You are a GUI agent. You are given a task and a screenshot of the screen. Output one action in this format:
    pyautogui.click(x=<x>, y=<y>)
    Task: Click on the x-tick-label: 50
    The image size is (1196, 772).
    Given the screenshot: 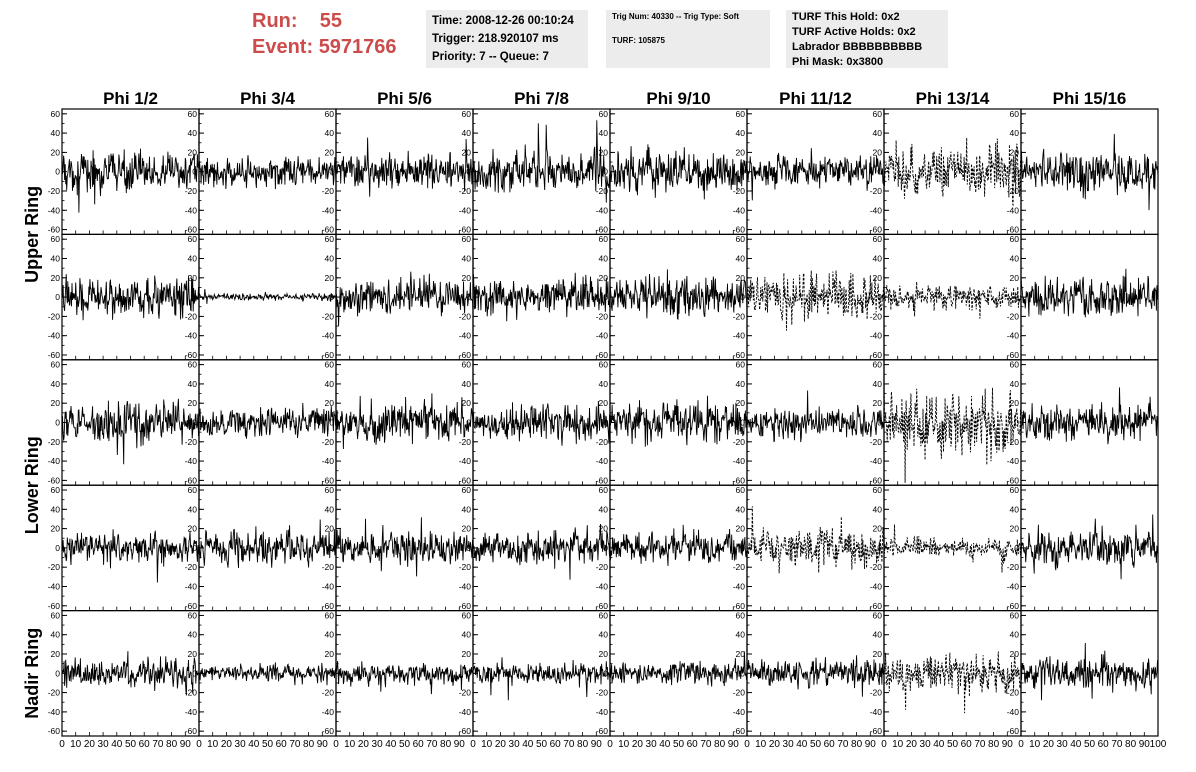 What is the action you would take?
    pyautogui.click(x=1090, y=744)
    